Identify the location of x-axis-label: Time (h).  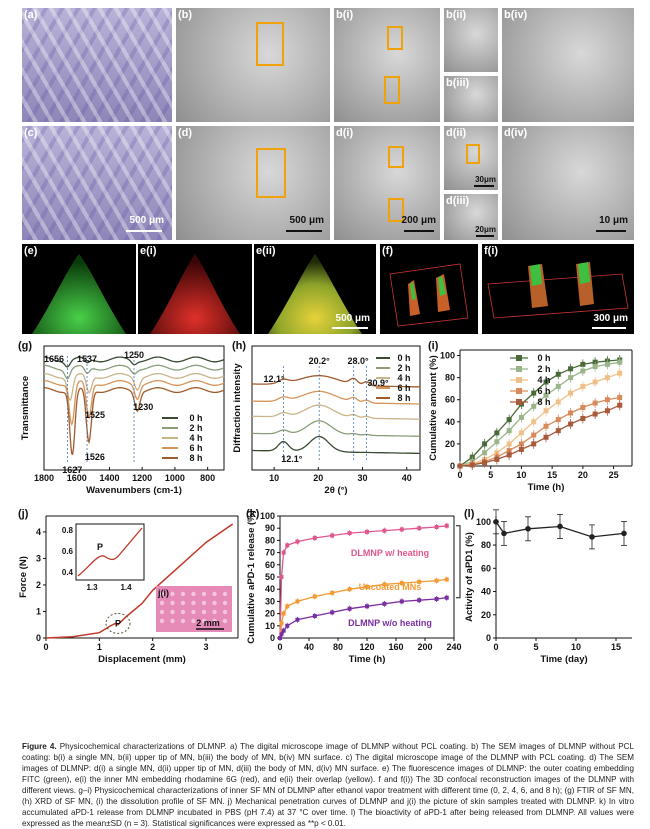
(367, 659).